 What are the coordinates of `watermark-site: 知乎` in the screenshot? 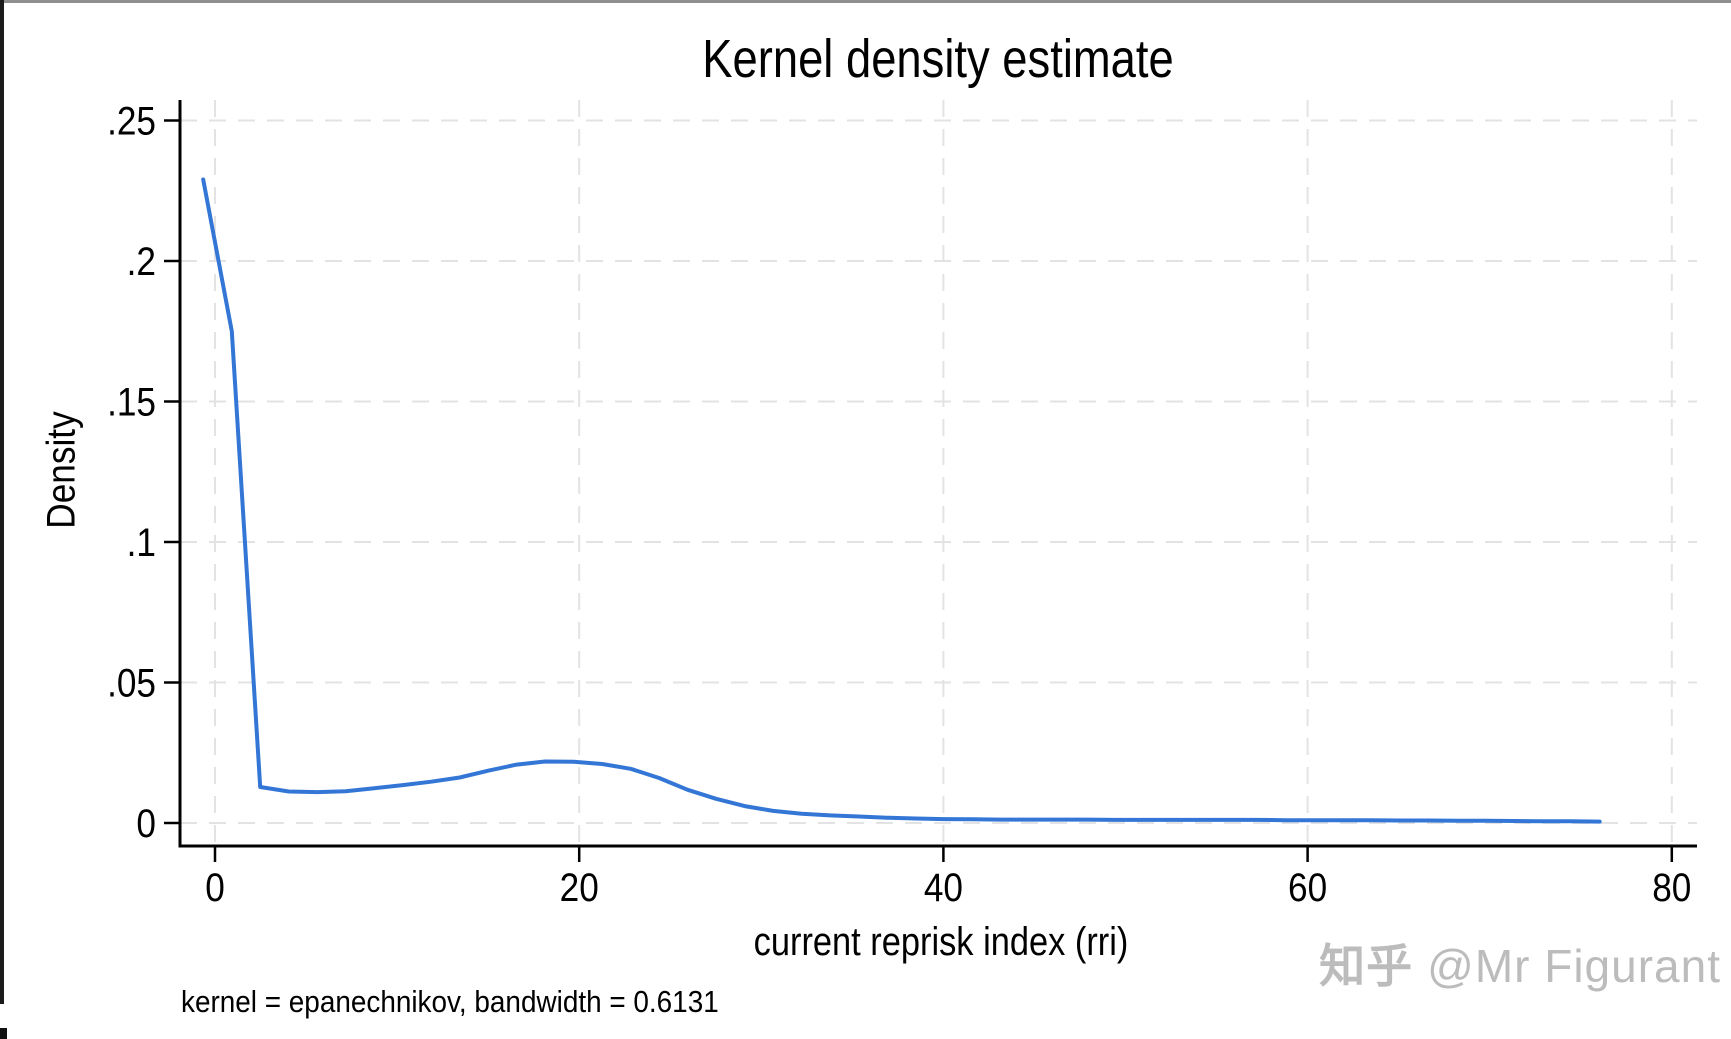 It's located at (1366, 966).